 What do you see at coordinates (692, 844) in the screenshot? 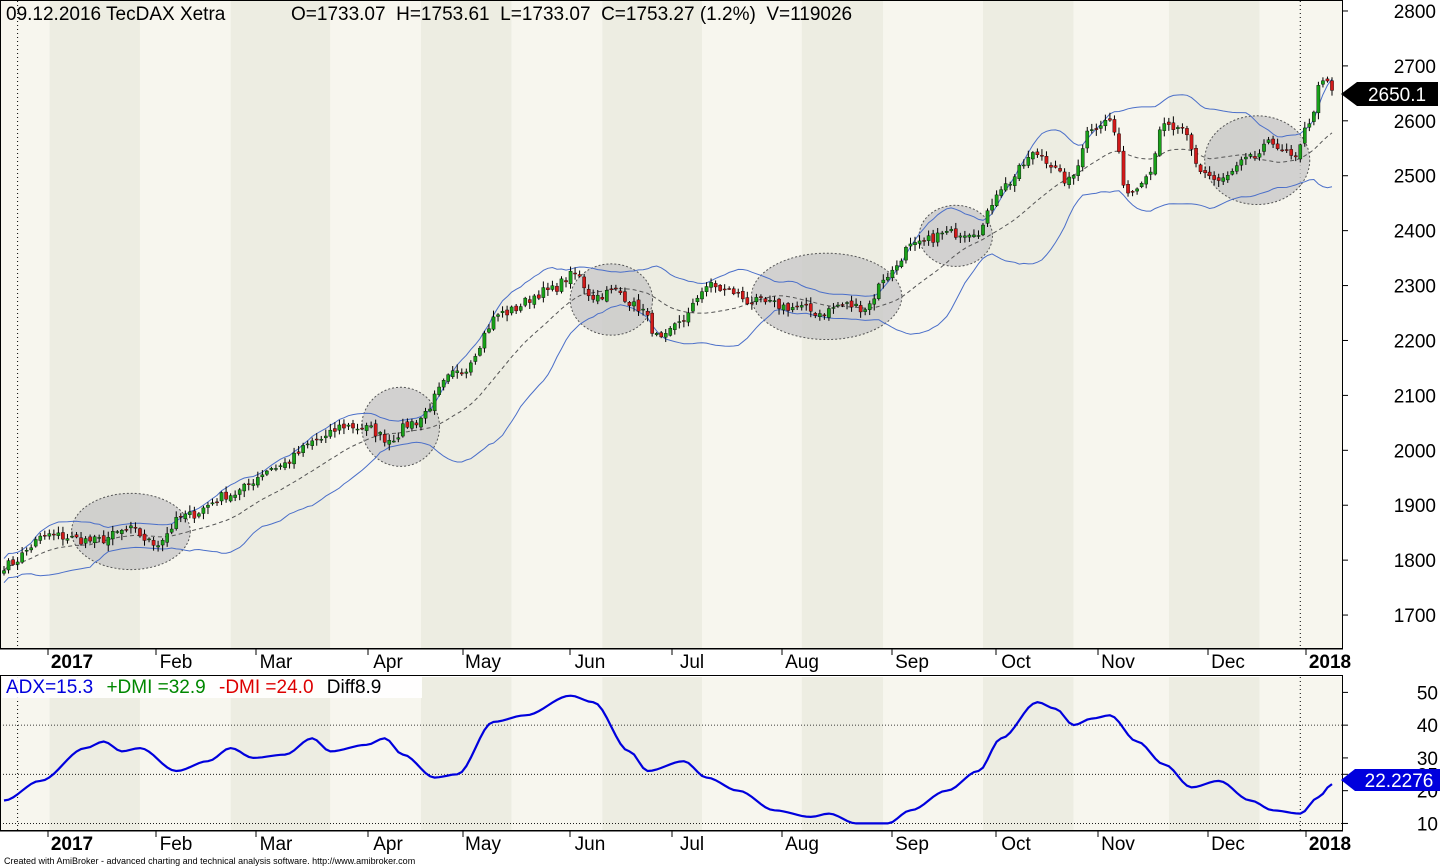
I see `adx-month-label: Jul` at bounding box center [692, 844].